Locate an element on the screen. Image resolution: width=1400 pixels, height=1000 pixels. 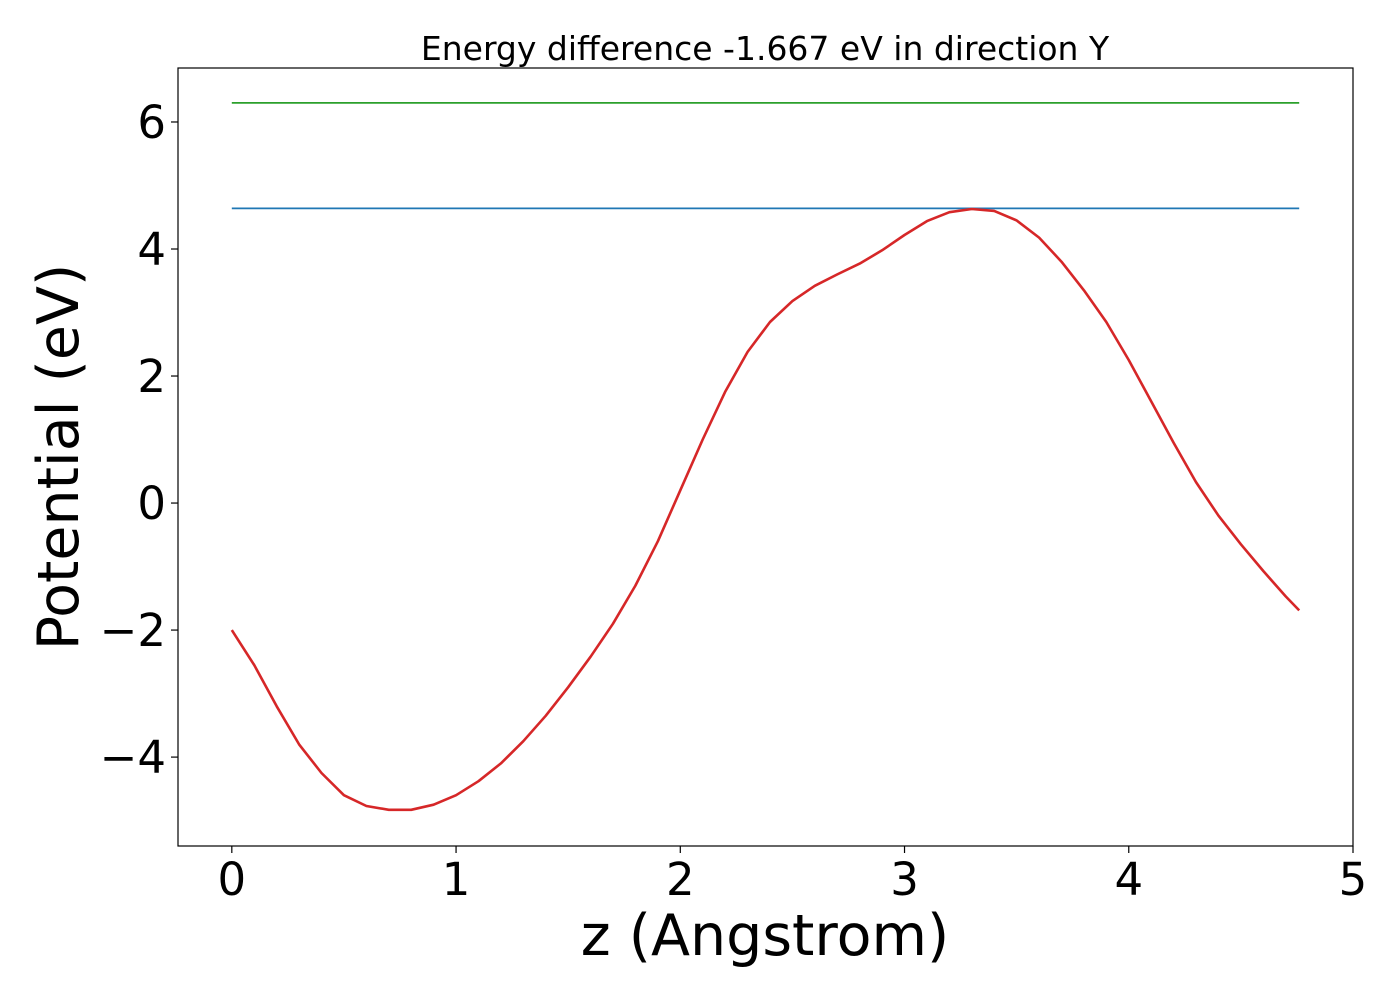
x-tick-label: 2 is located at coordinates (680, 879).